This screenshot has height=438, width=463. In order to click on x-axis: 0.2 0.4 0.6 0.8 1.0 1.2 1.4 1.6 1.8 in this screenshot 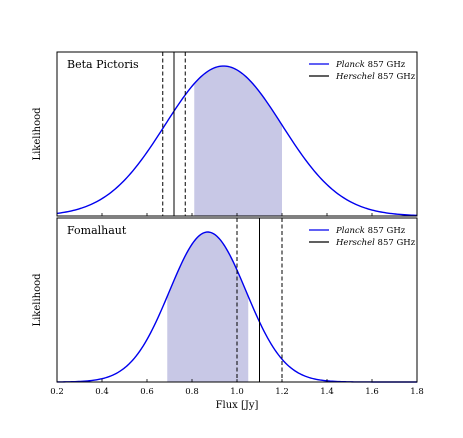, I will do `click(237, 392)`.